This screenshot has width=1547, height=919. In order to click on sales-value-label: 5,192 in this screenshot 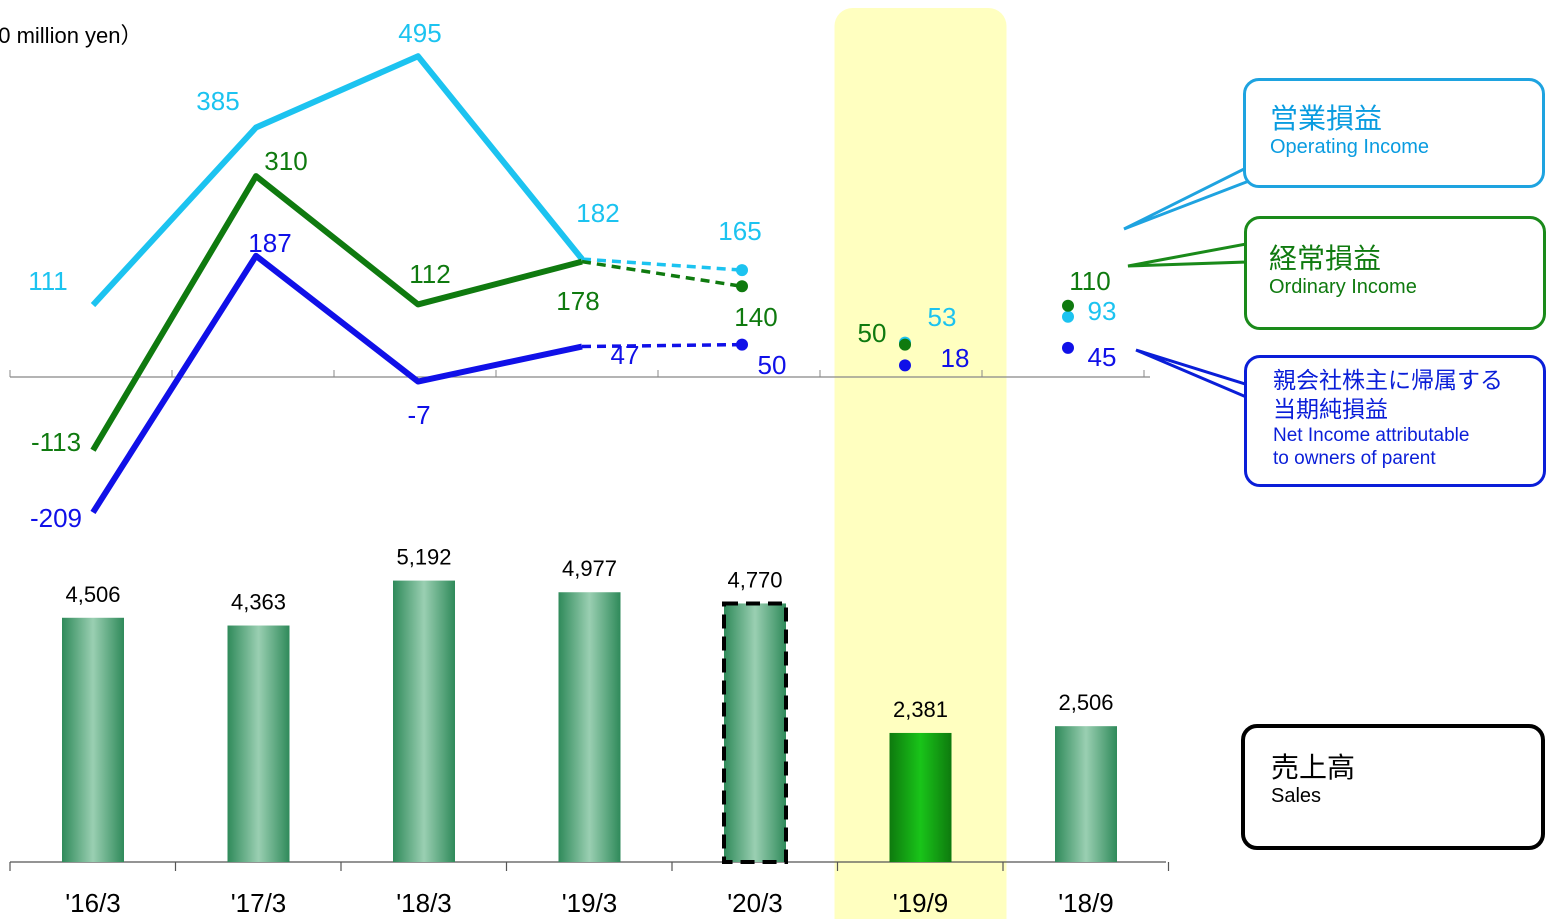, I will do `click(423, 557)`.